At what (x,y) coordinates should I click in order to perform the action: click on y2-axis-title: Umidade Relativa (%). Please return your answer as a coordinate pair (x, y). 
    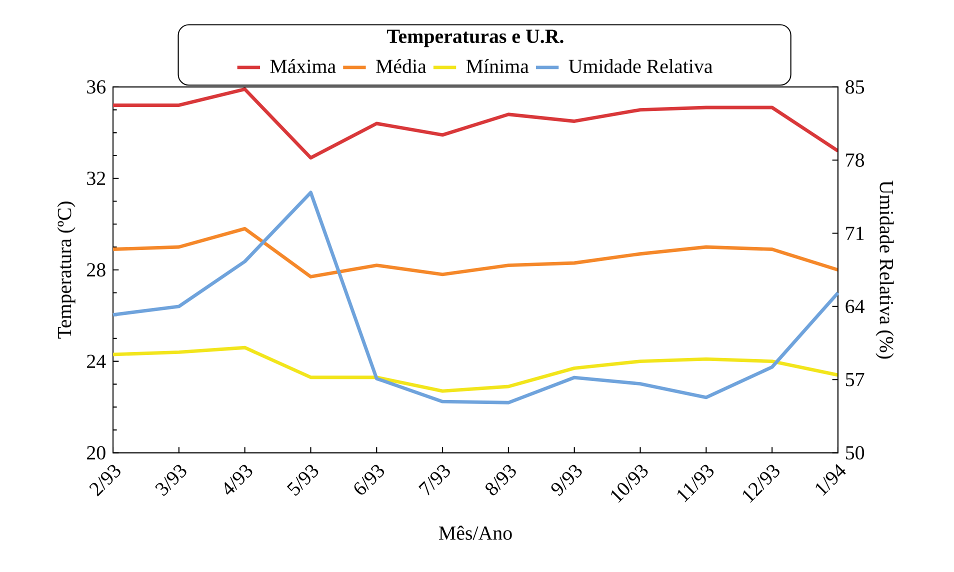
    Looking at the image, I should click on (885, 269).